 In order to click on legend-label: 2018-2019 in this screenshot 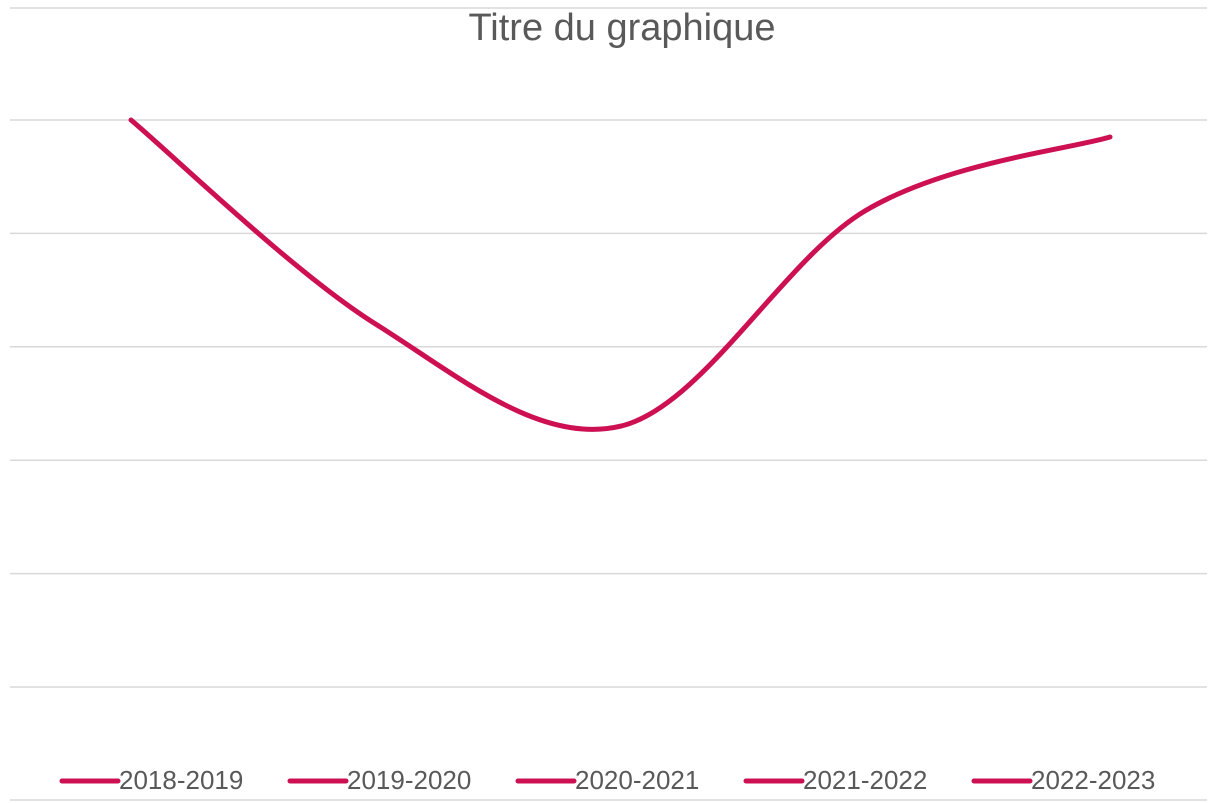, I will do `click(181, 780)`.